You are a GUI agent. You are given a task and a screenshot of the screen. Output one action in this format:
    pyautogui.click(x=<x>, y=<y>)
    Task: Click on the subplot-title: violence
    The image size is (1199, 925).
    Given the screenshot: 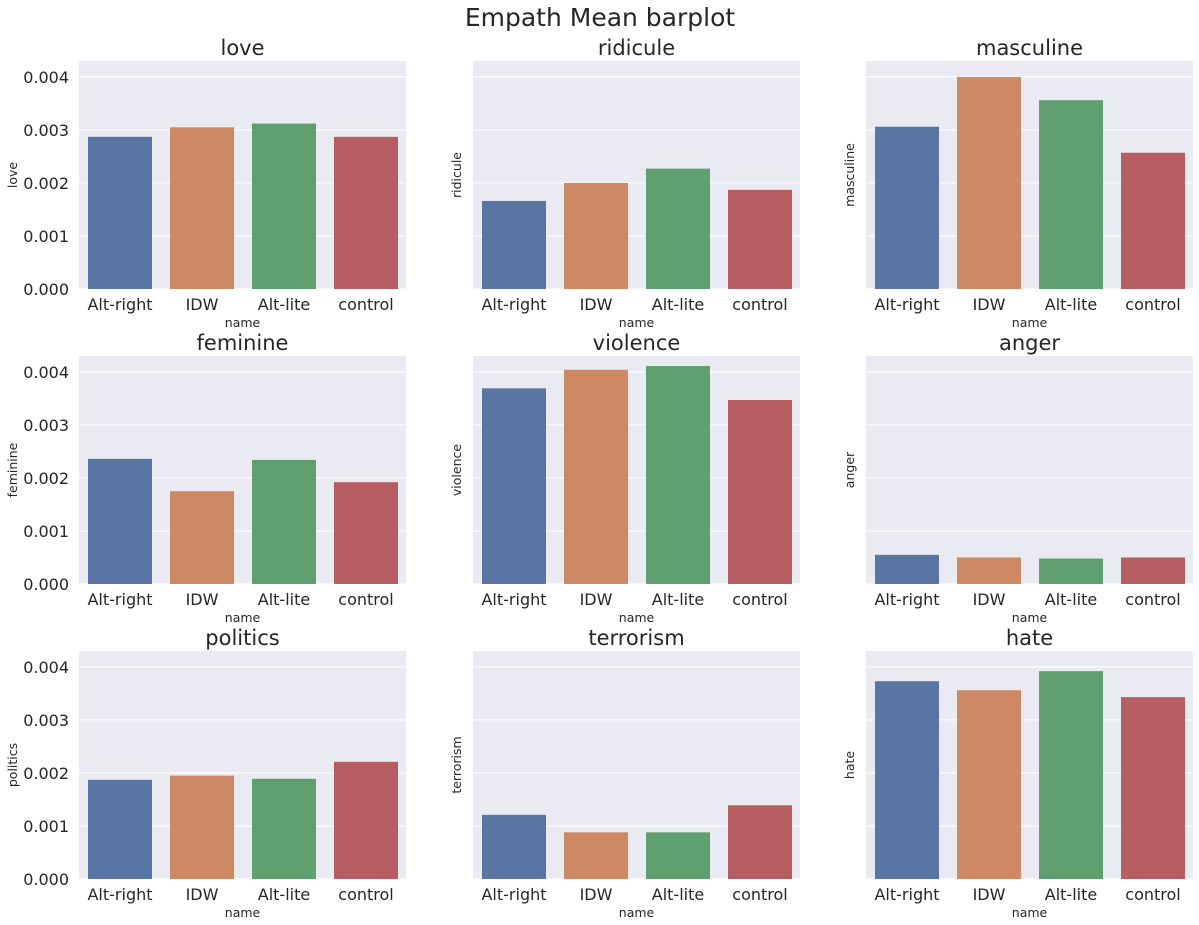 What is the action you would take?
    pyautogui.click(x=637, y=343)
    